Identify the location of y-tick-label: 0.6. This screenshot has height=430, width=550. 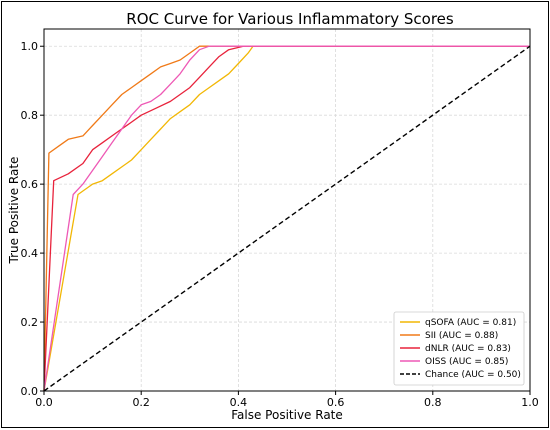
(30, 184).